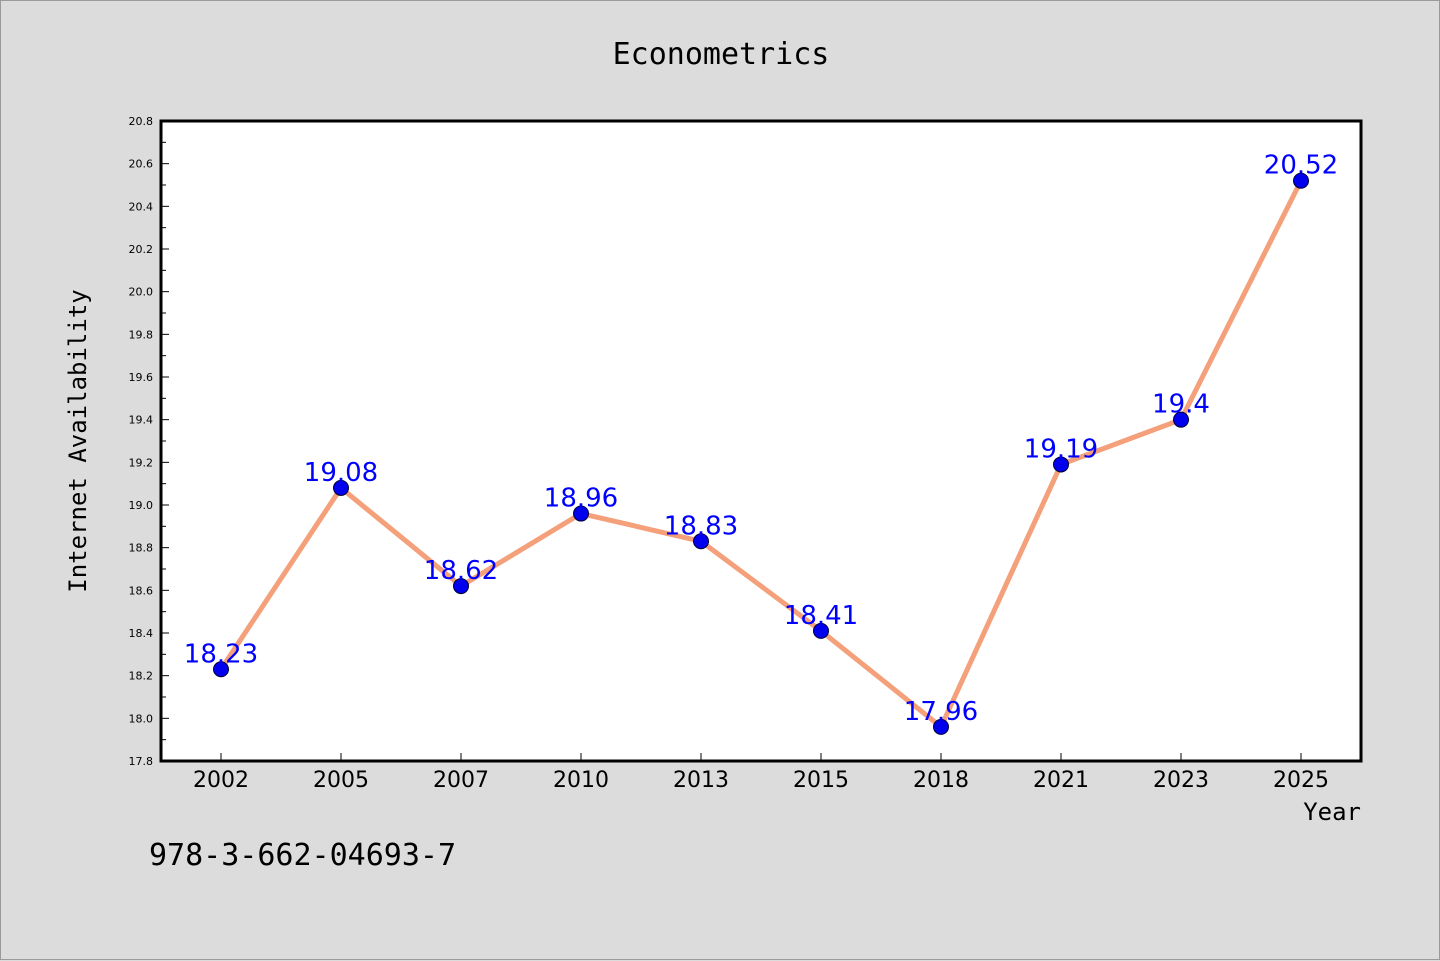  What do you see at coordinates (581, 780) in the screenshot?
I see `x-tick-label: 2010` at bounding box center [581, 780].